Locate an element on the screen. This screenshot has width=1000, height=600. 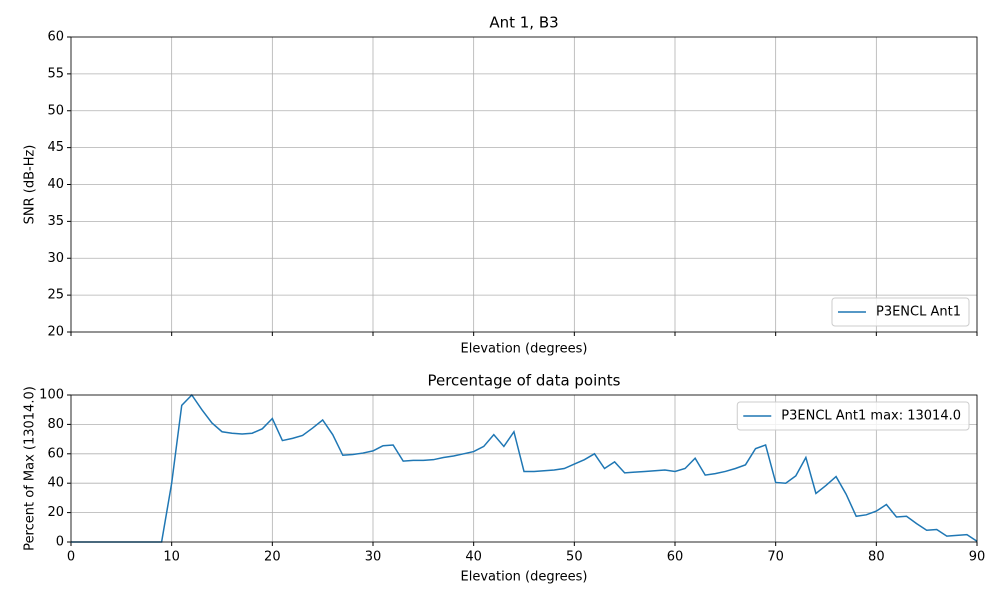
x-tick-label: 60 is located at coordinates (675, 557).